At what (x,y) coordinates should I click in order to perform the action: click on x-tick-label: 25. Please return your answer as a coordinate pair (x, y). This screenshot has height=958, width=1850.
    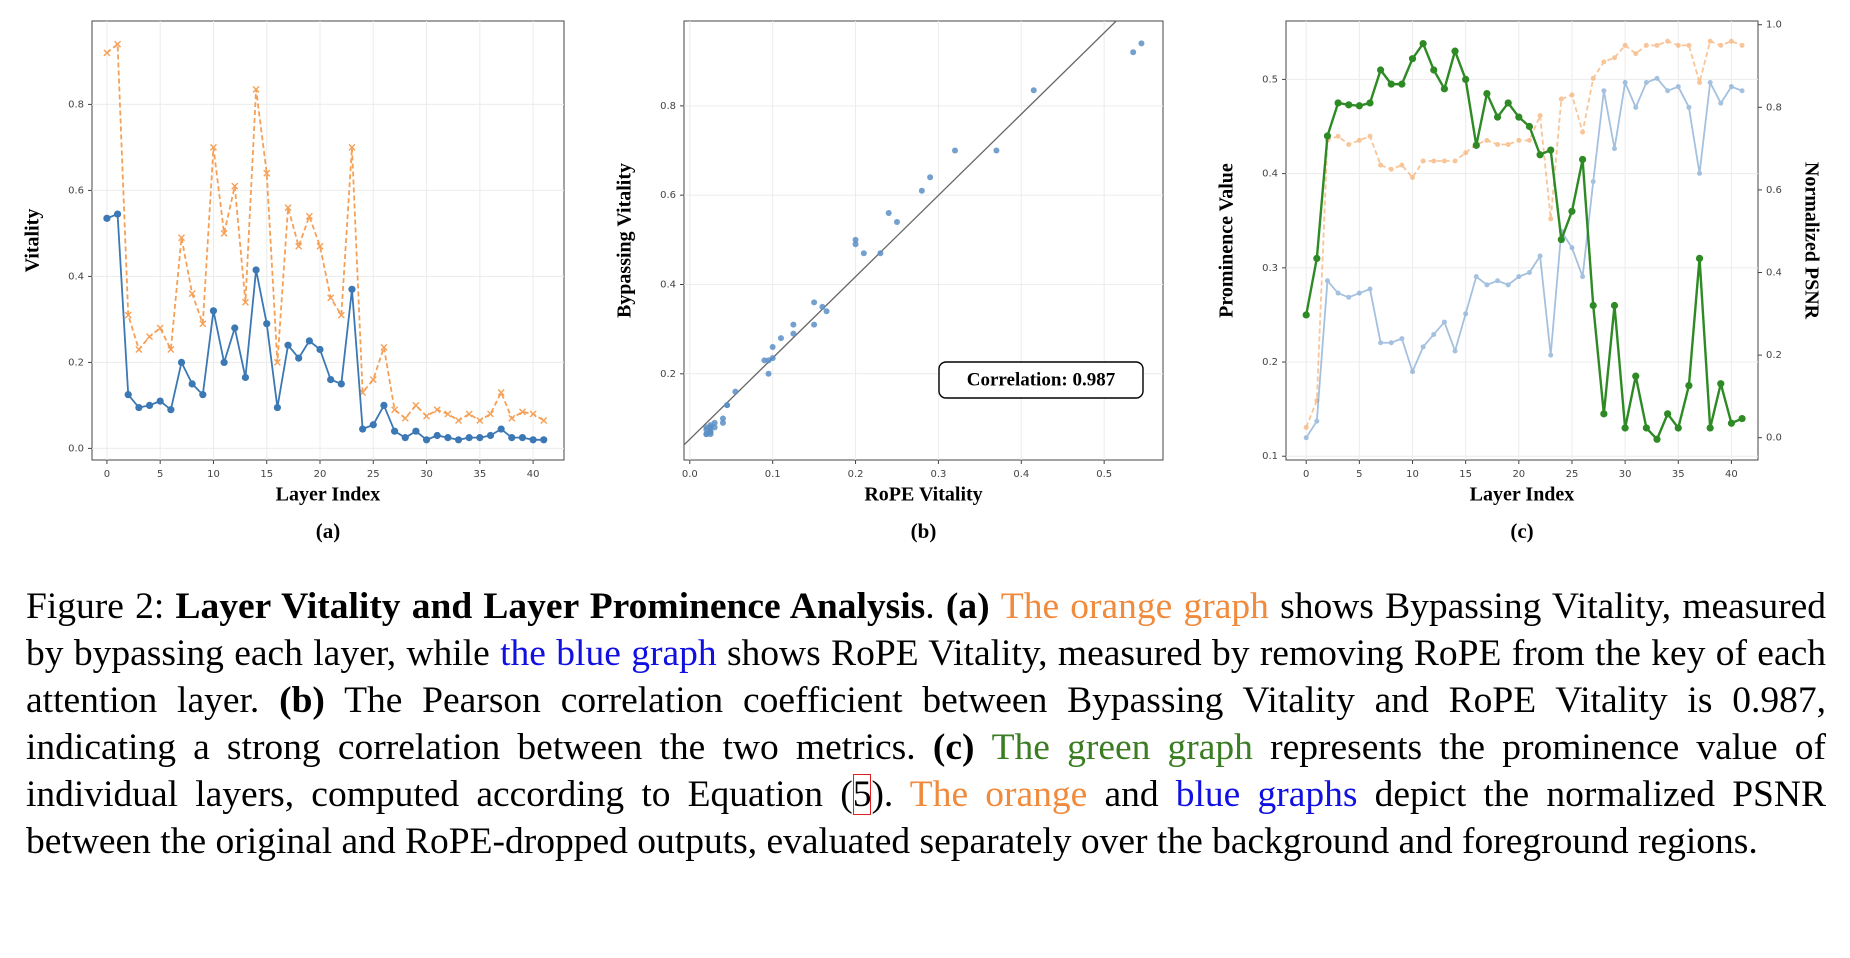
    Looking at the image, I should click on (1572, 474).